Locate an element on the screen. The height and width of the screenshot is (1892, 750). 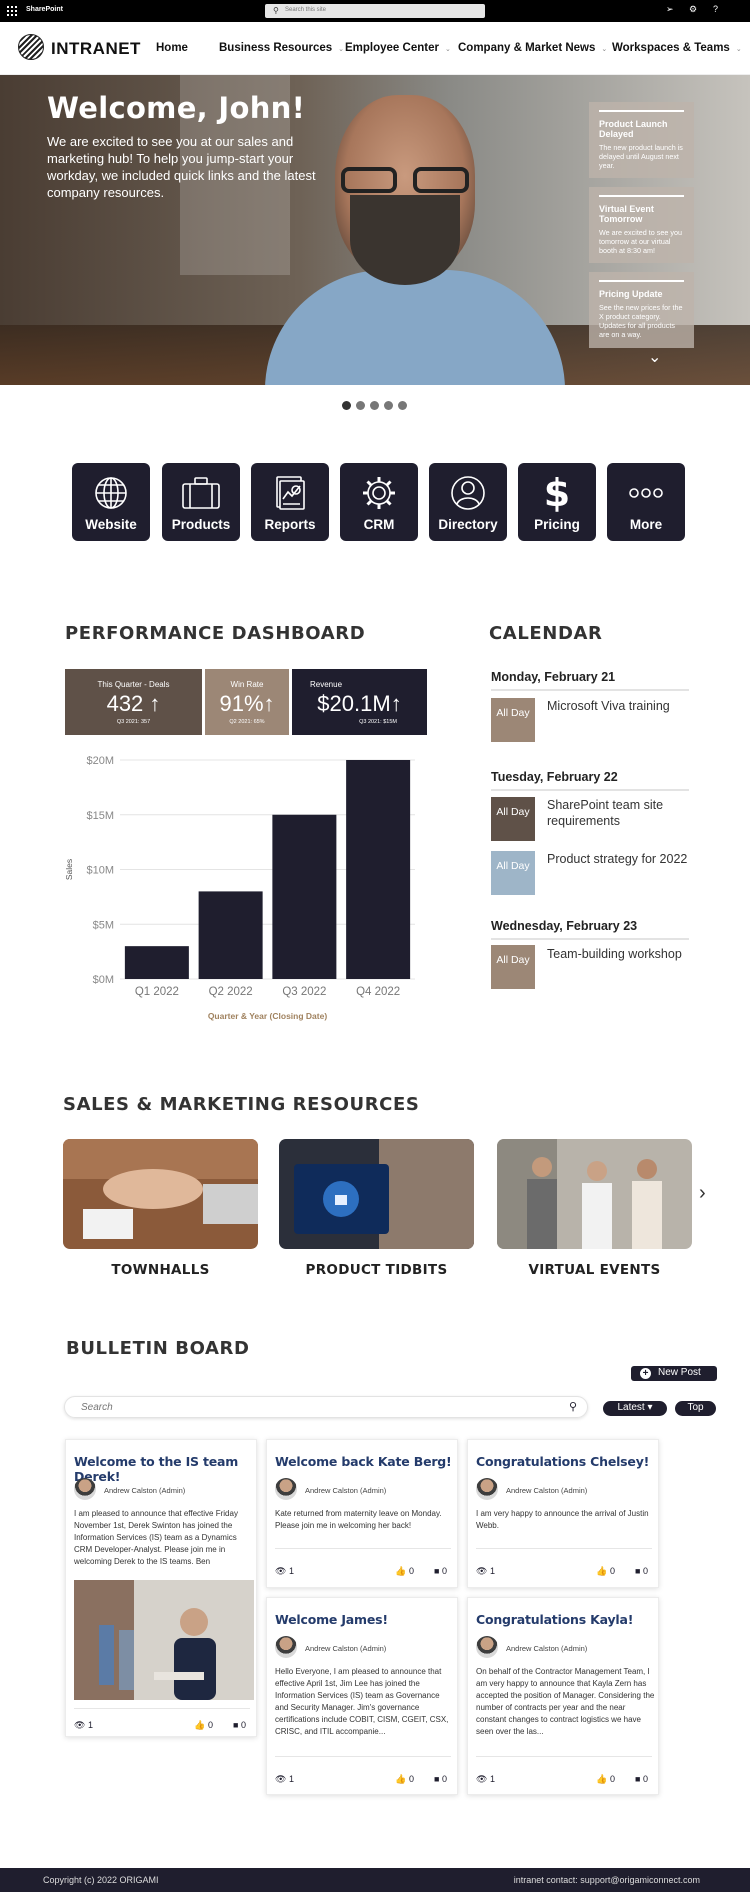
footer-copyright: Copyright (c) 2022 ORIGAMI is located at coordinates (101, 1880).